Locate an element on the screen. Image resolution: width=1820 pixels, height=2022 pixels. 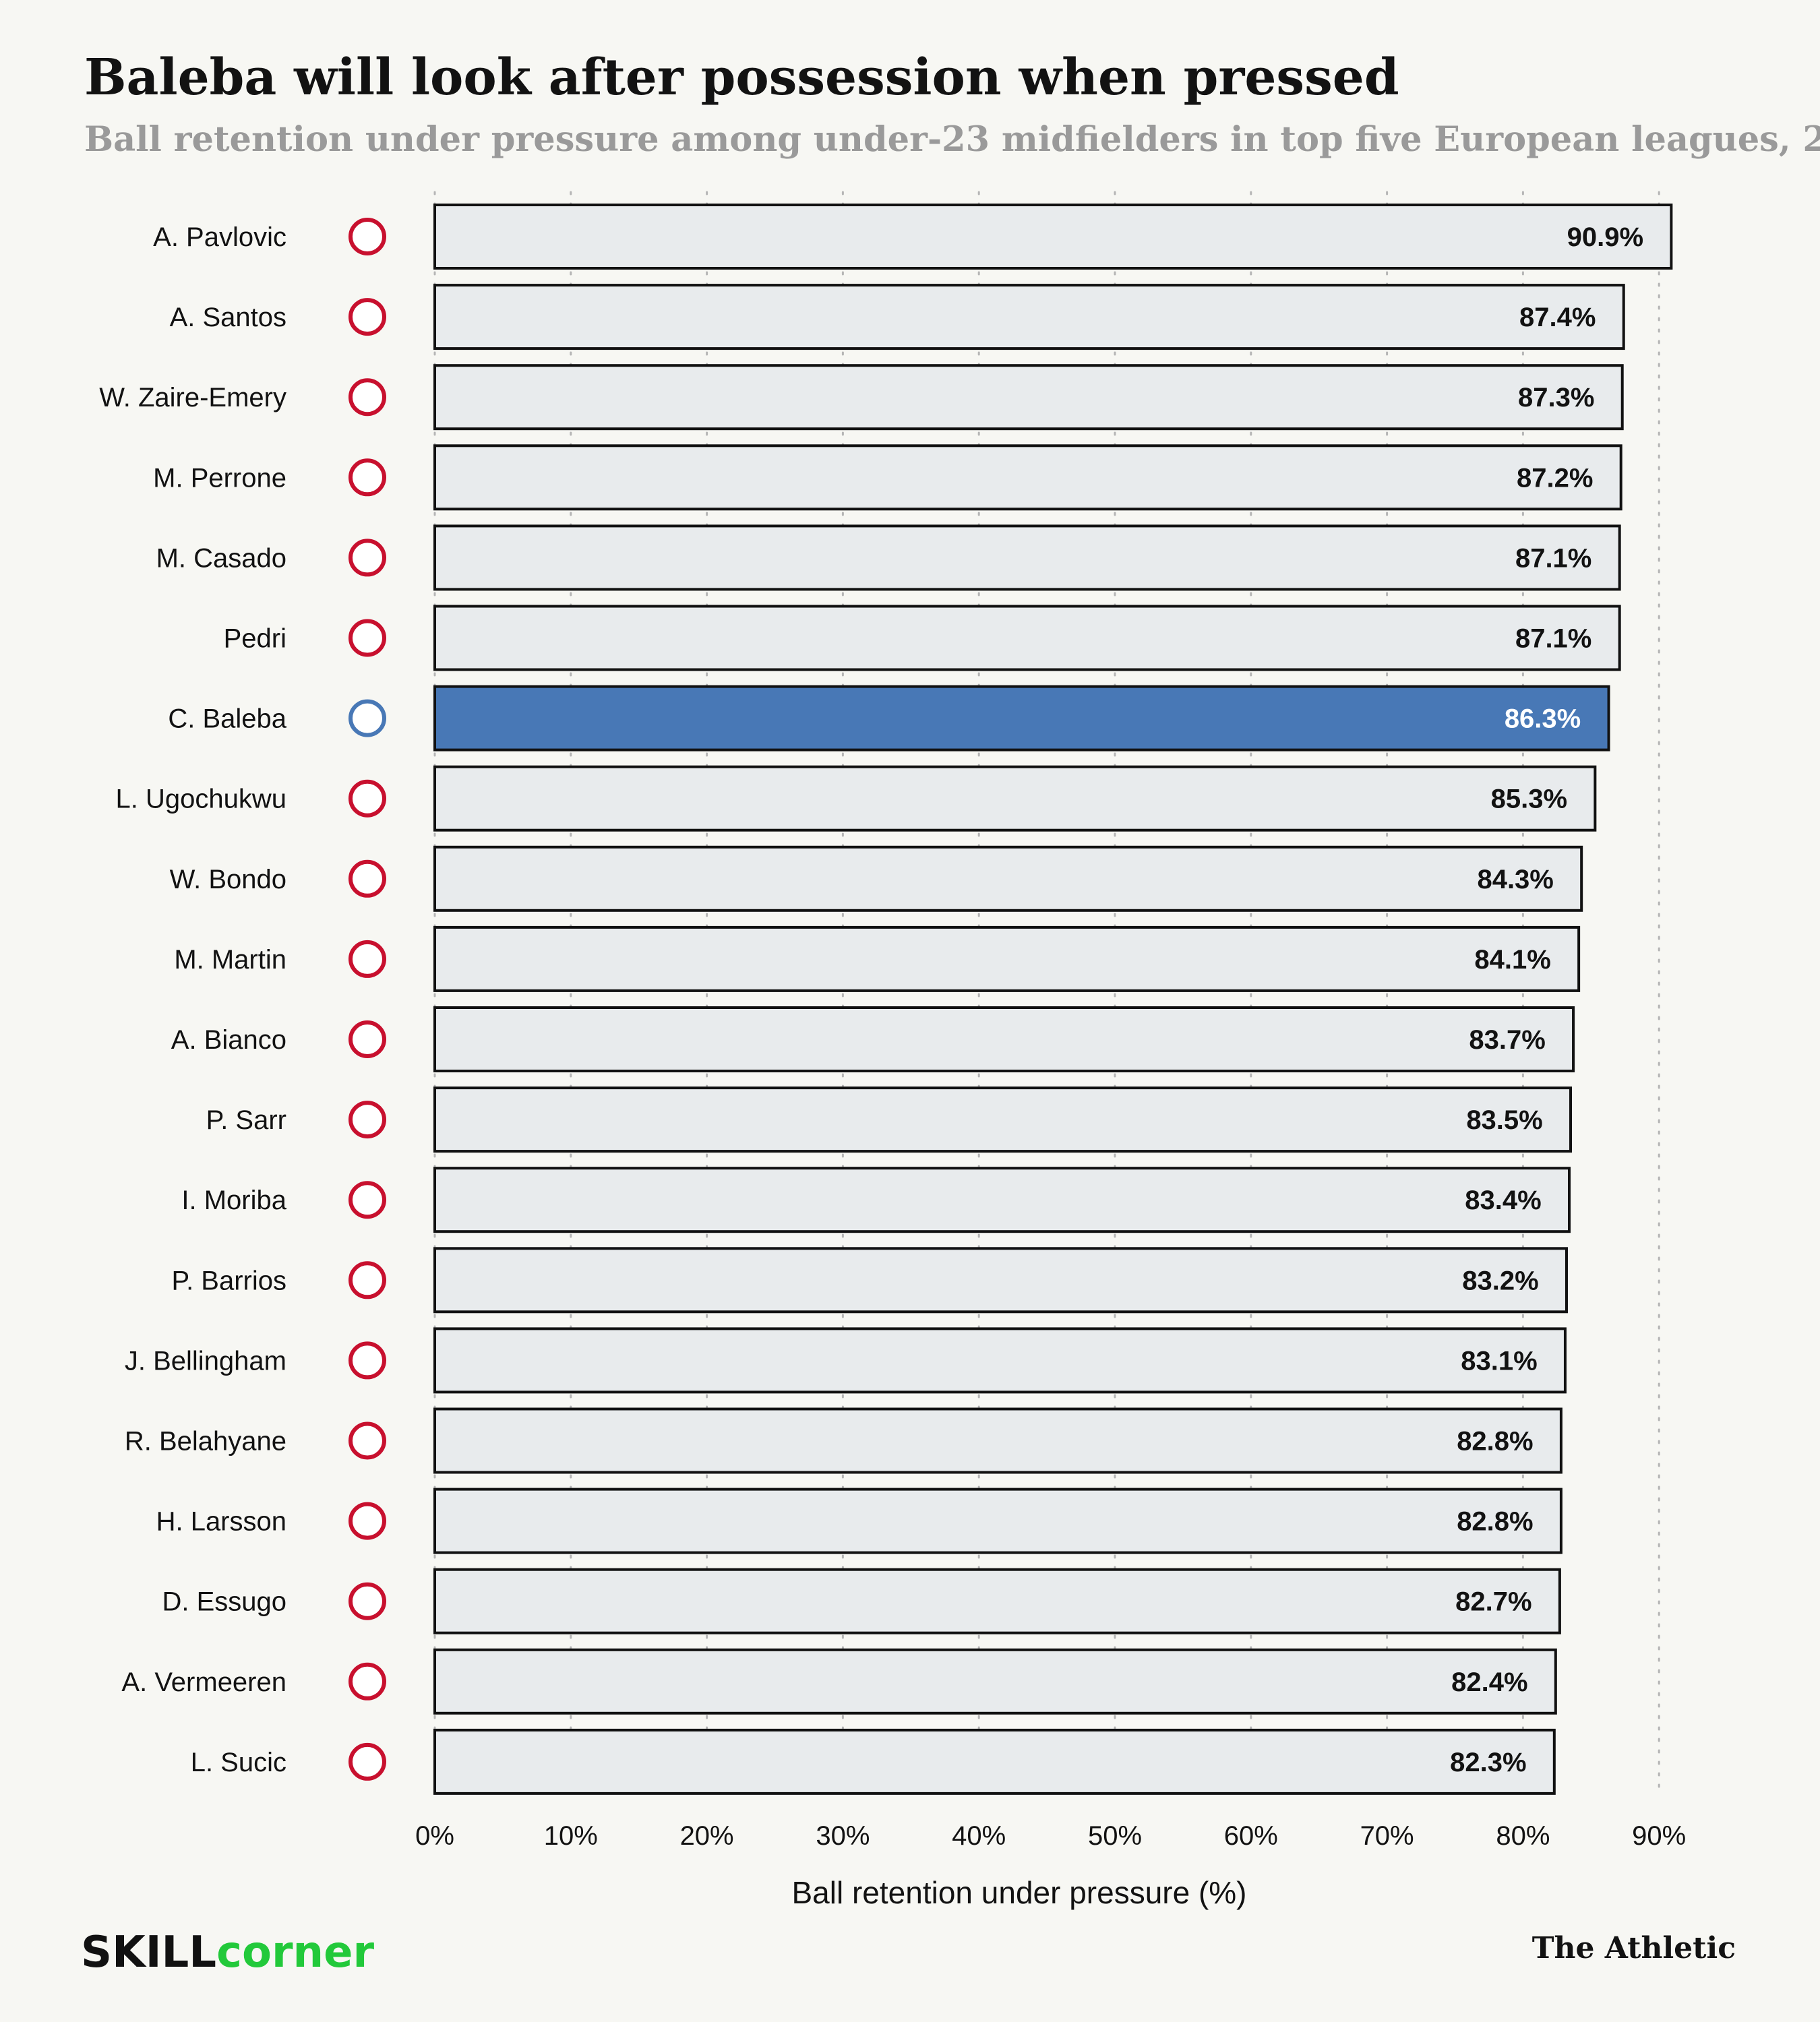
bar-value-label: 84.1% is located at coordinates (1512, 960).